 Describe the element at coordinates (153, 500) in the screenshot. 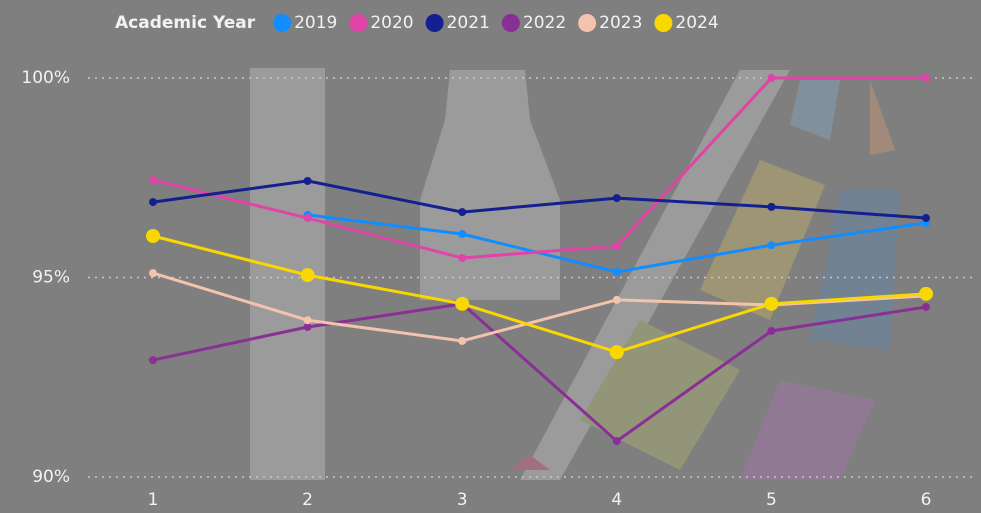

I see `x-tick-label: 1` at that location.